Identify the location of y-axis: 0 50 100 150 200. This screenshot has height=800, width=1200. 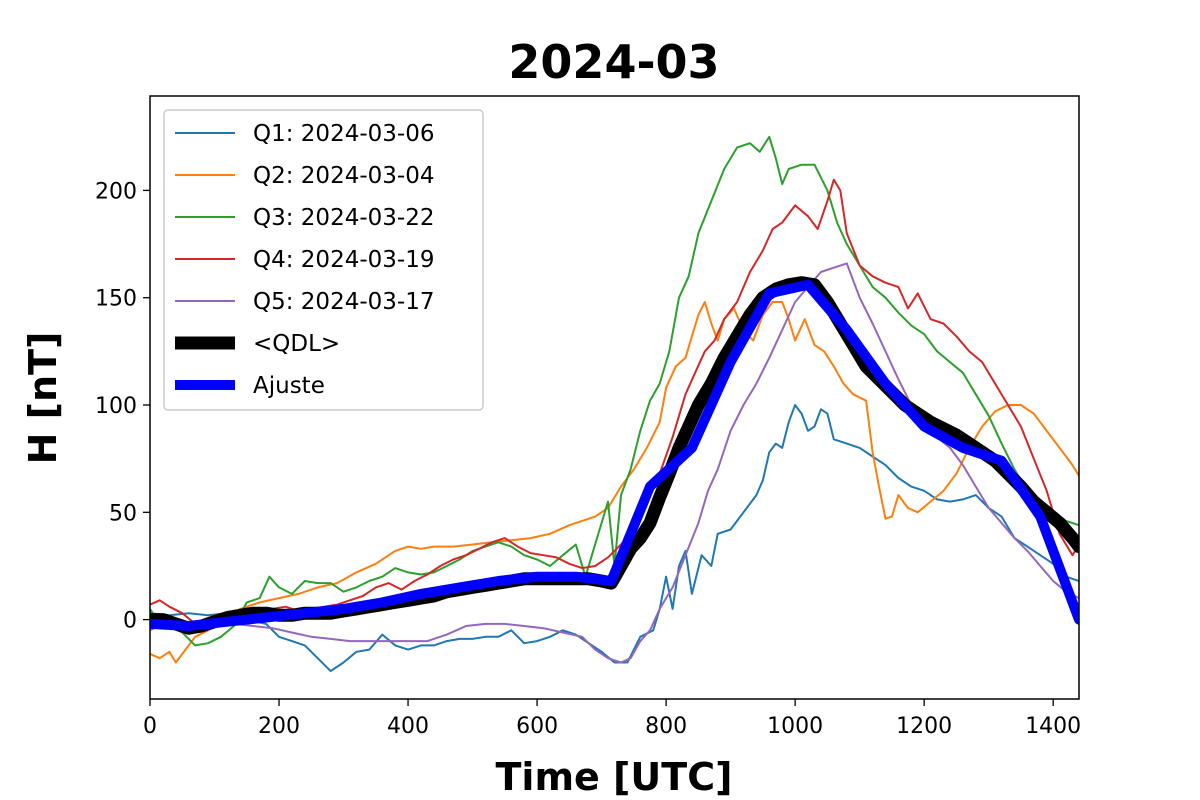
(122, 406).